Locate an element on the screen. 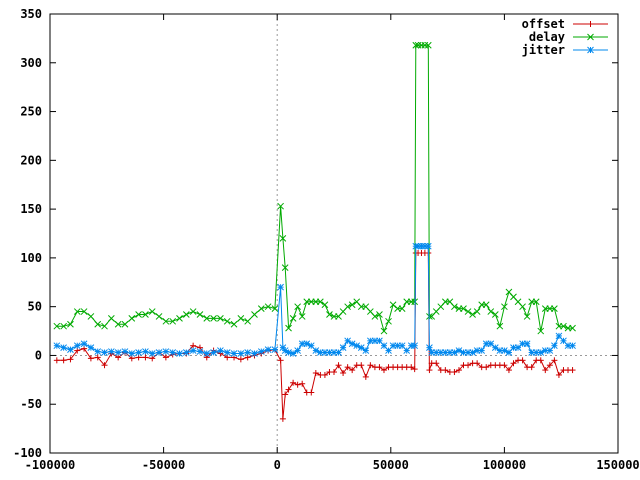 The image size is (640, 480). legend-marker-jitter is located at coordinates (590, 50).